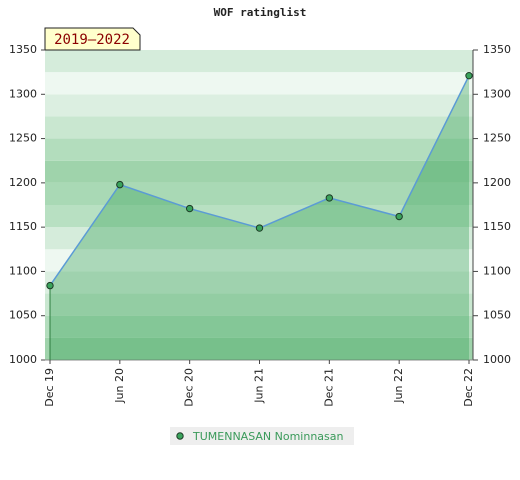  I want to click on y-tick-label: 1200, so click(23, 182).